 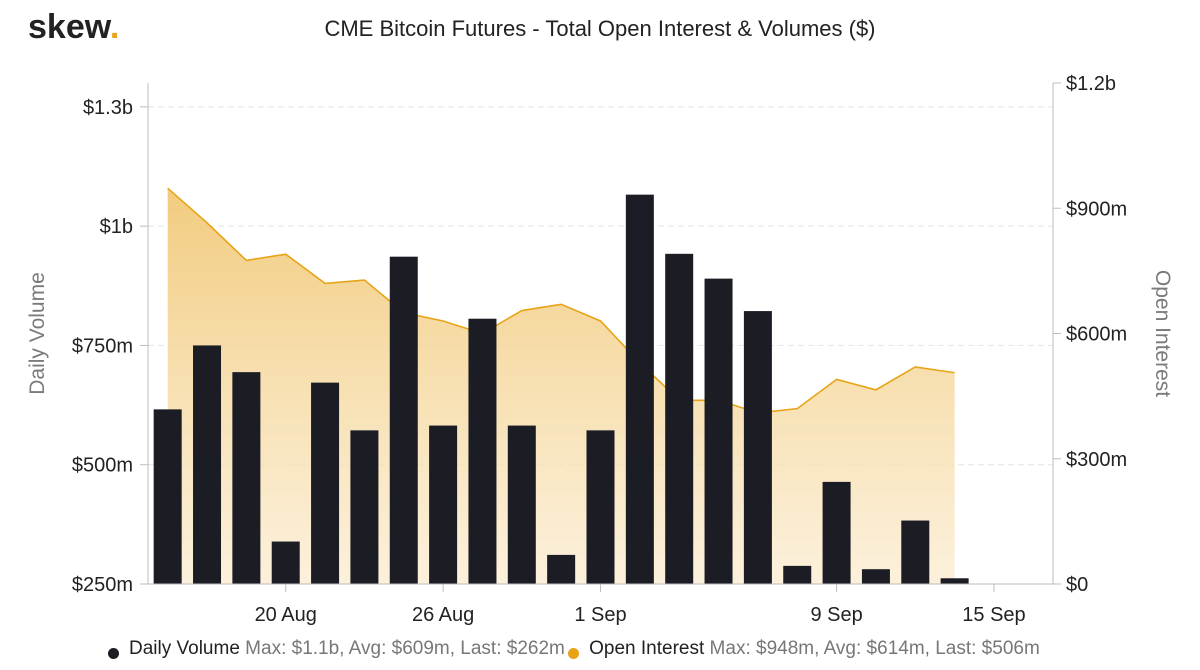 What do you see at coordinates (443, 615) in the screenshot?
I see `x-tick-label: 26 Aug` at bounding box center [443, 615].